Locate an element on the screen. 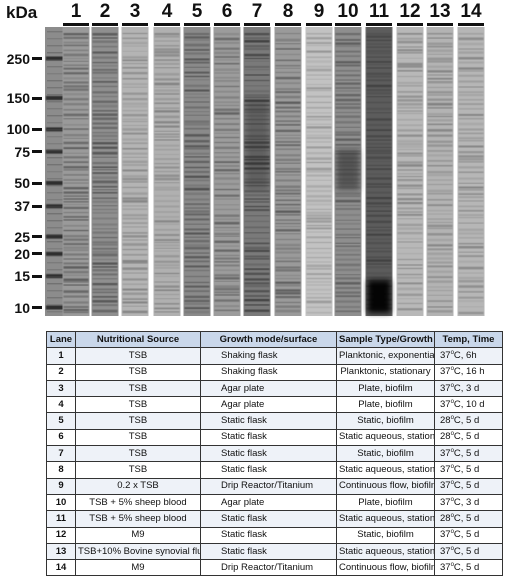 This screenshot has height=576, width=505. cell-lane: 3 is located at coordinates (61, 388).